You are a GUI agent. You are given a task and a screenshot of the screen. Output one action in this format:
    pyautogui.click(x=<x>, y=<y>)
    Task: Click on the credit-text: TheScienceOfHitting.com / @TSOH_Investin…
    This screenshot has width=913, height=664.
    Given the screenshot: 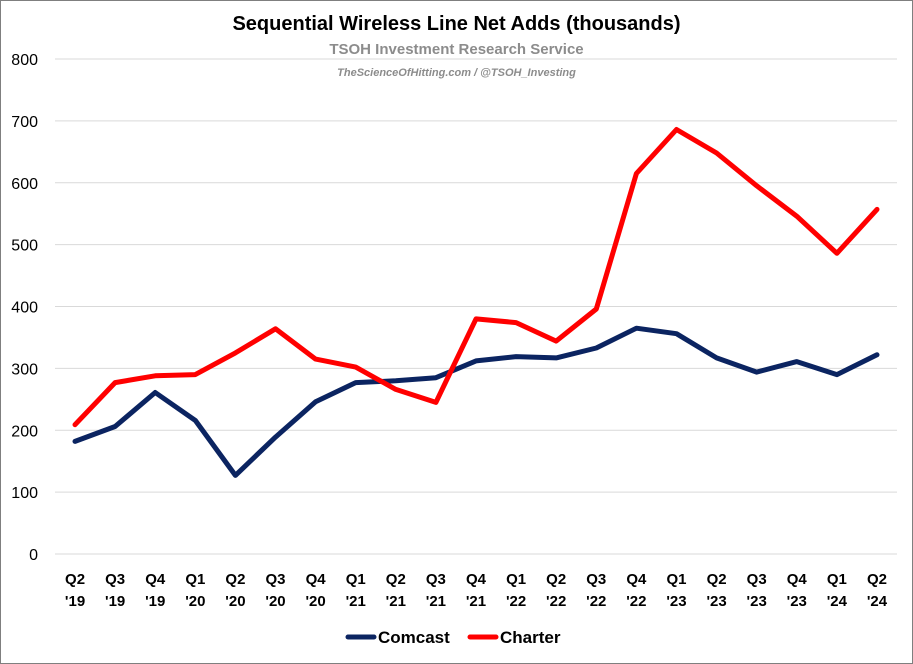 What is the action you would take?
    pyautogui.click(x=456, y=73)
    